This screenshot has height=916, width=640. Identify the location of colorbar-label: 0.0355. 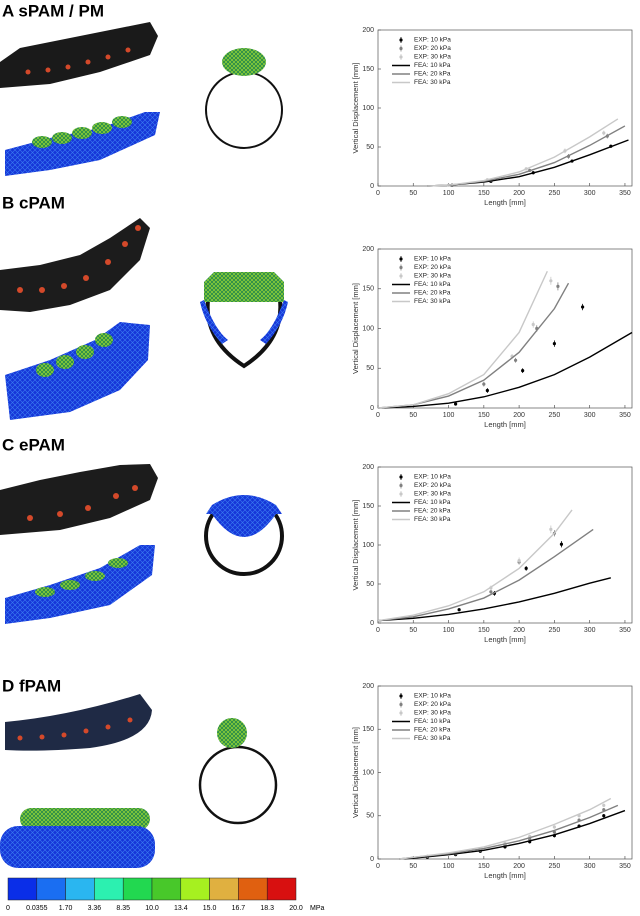
(37, 908).